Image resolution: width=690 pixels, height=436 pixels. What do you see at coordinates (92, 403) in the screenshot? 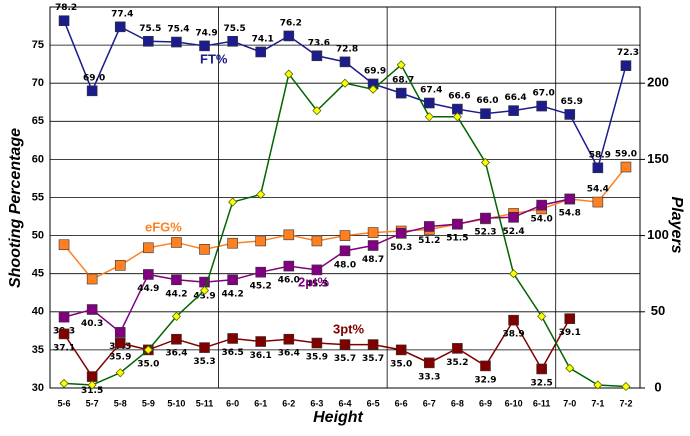
I see `x-tick-label: 5-7` at bounding box center [92, 403].